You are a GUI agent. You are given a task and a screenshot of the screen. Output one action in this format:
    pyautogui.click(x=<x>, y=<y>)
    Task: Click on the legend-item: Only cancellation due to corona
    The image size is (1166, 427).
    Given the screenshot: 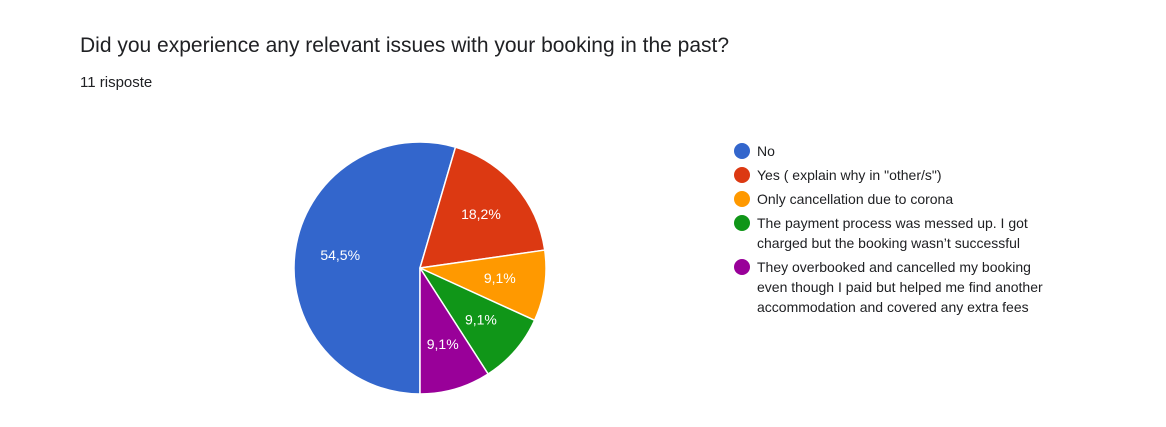 What is the action you would take?
    pyautogui.click(x=888, y=199)
    